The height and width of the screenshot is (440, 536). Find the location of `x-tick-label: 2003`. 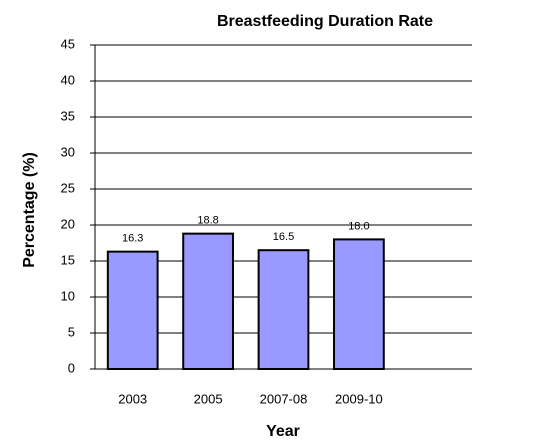

x-tick-label: 2003 is located at coordinates (132, 398).